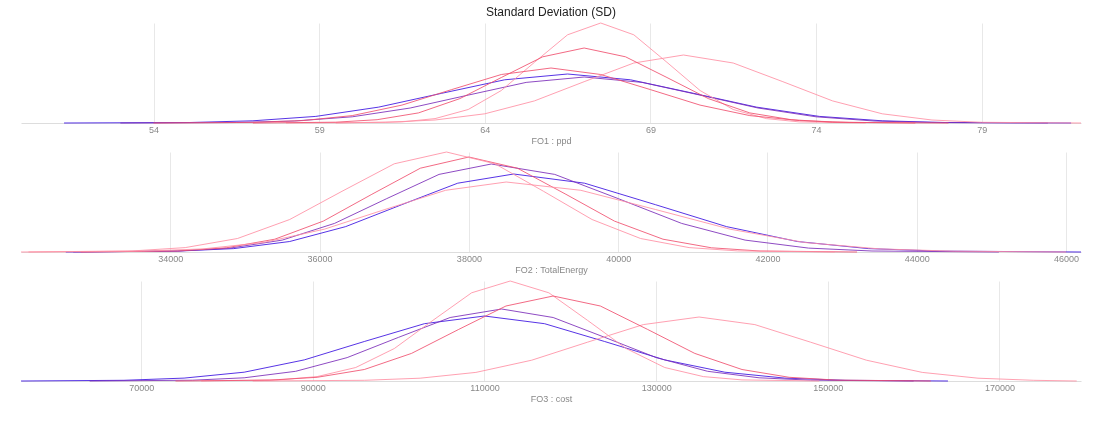 The image size is (1114, 447). What do you see at coordinates (828, 387) in the screenshot?
I see `x-tick-label: 150000` at bounding box center [828, 387].